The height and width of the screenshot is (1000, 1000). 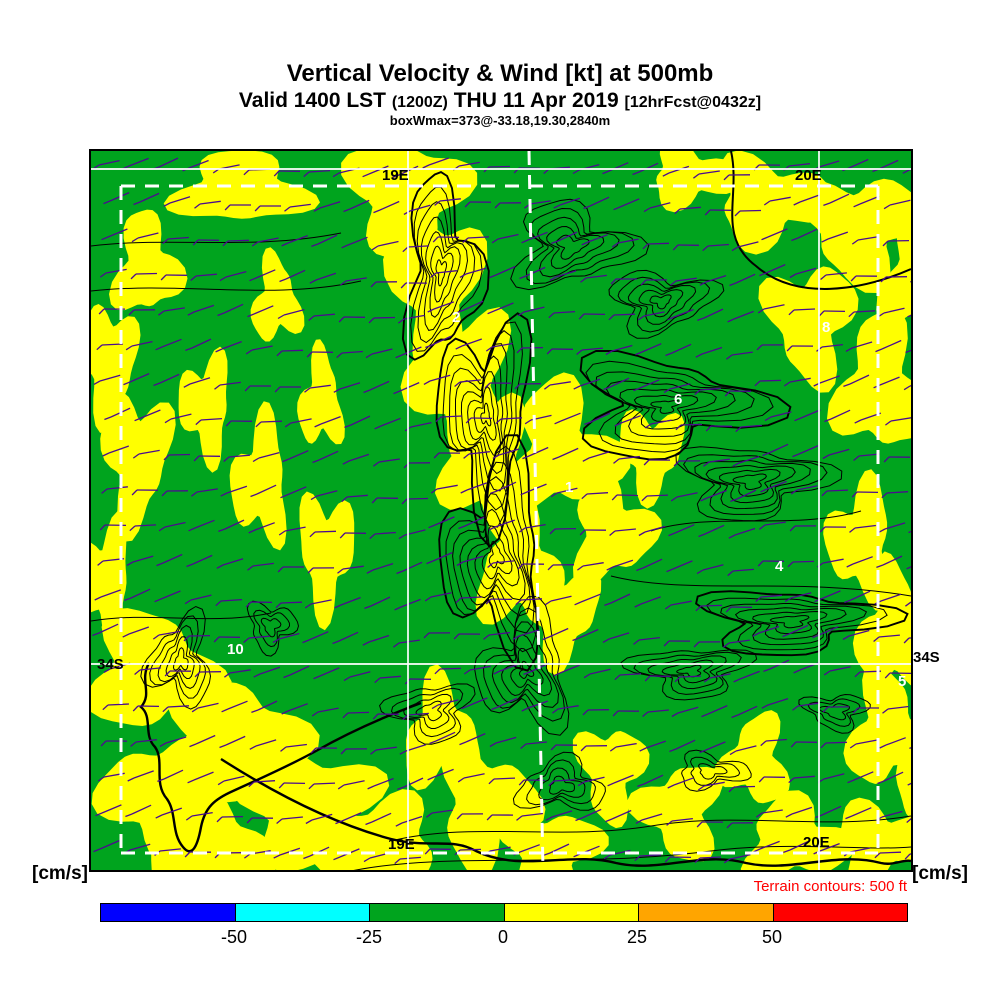 I want to click on grid-label-20e-bottom: 20E, so click(x=816, y=842).